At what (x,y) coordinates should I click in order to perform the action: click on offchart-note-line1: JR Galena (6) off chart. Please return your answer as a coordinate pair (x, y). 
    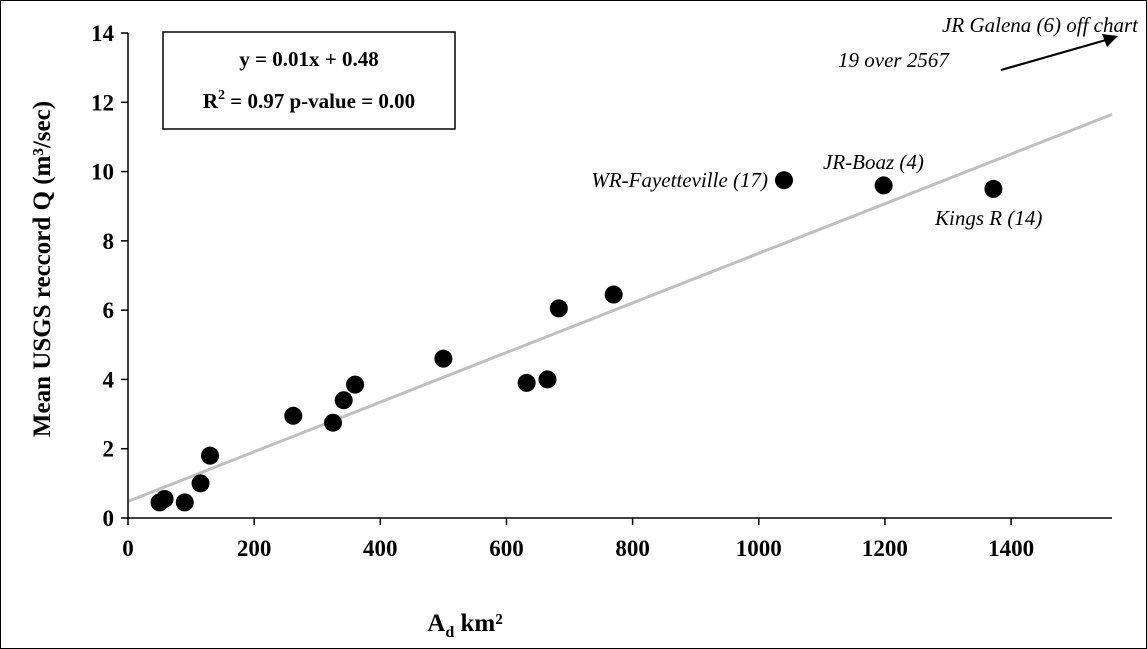
    Looking at the image, I should click on (1040, 25).